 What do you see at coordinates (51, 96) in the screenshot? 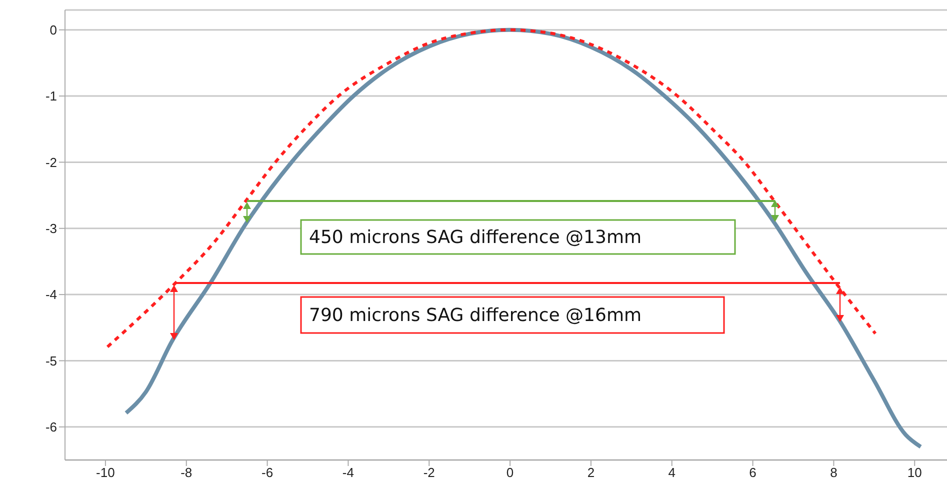
I see `y-tick-label: -1` at bounding box center [51, 96].